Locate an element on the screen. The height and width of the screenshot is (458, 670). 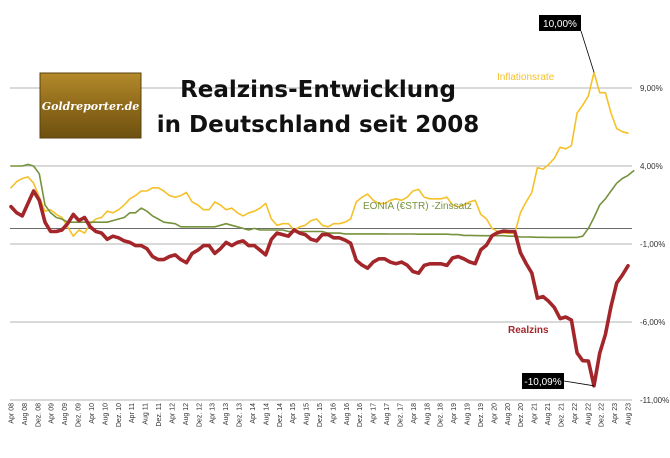
x-tick-label: Apr 15 is located at coordinates (293, 413).